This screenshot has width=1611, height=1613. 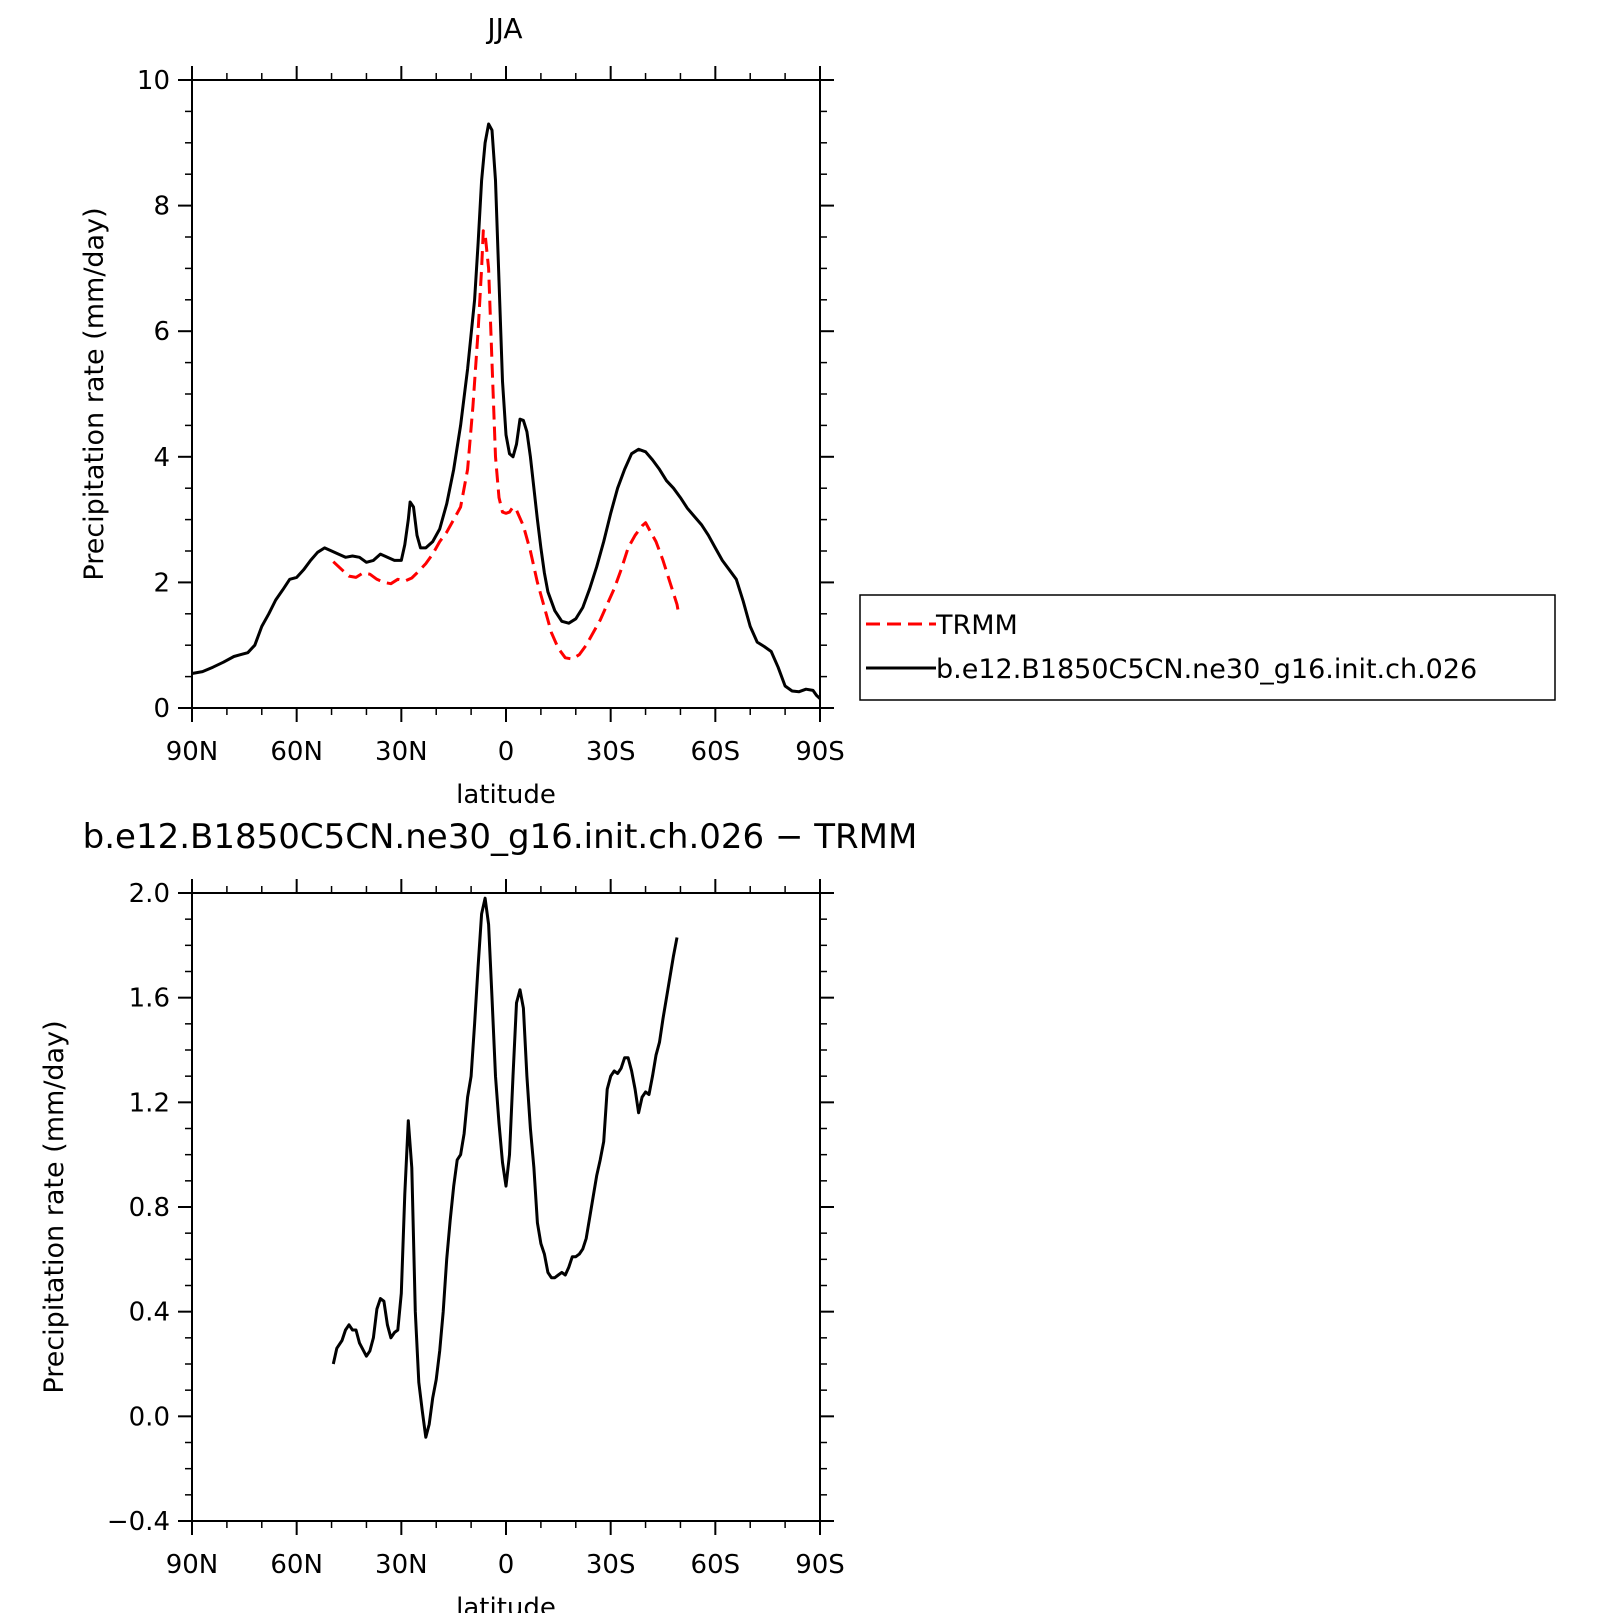 What do you see at coordinates (161, 458) in the screenshot?
I see `y-tick-label: 4` at bounding box center [161, 458].